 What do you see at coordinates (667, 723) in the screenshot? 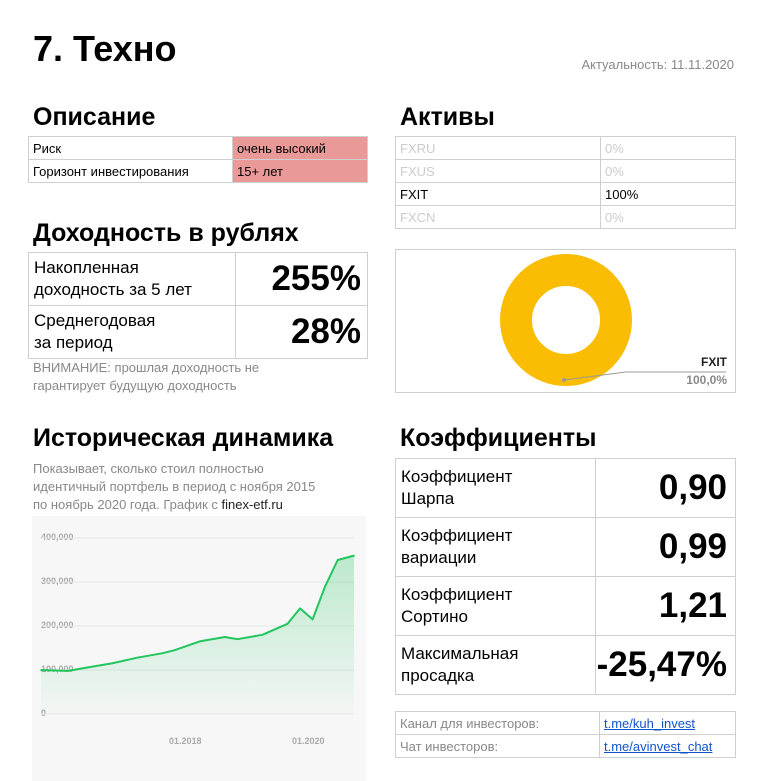
I see `channel-link: t.me/kuh_invest` at bounding box center [667, 723].